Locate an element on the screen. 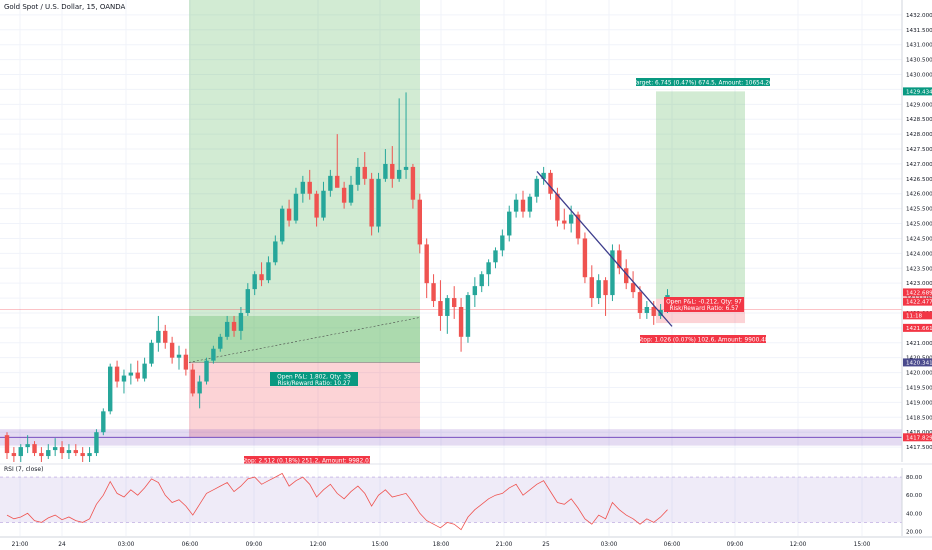  time-tick-label: 12:00 is located at coordinates (318, 545).